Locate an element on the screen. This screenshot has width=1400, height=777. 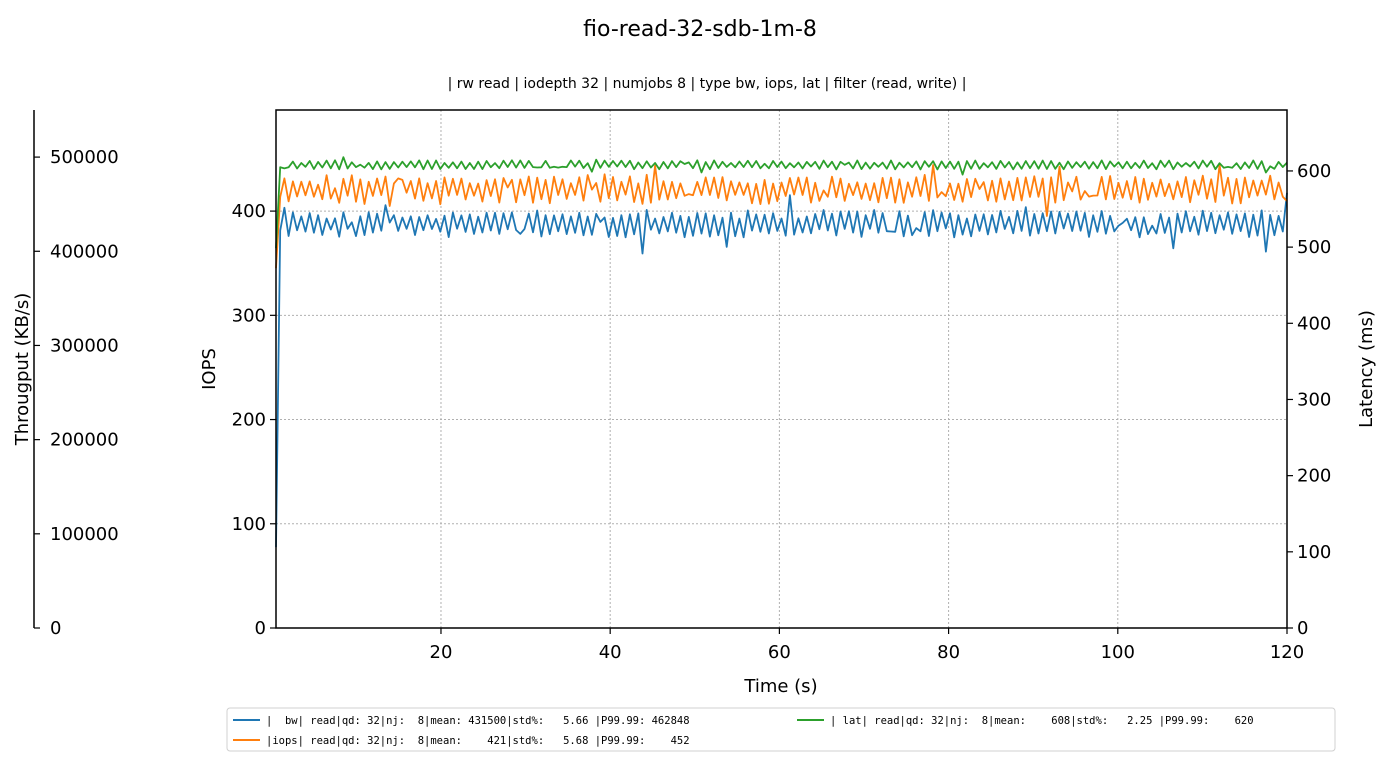
iops-tick-label: 300 is located at coordinates (249, 315).